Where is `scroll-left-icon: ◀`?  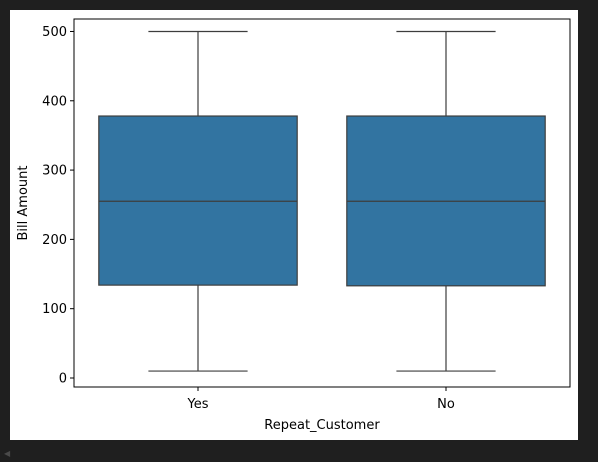 scroll-left-icon: ◀ is located at coordinates (7, 453).